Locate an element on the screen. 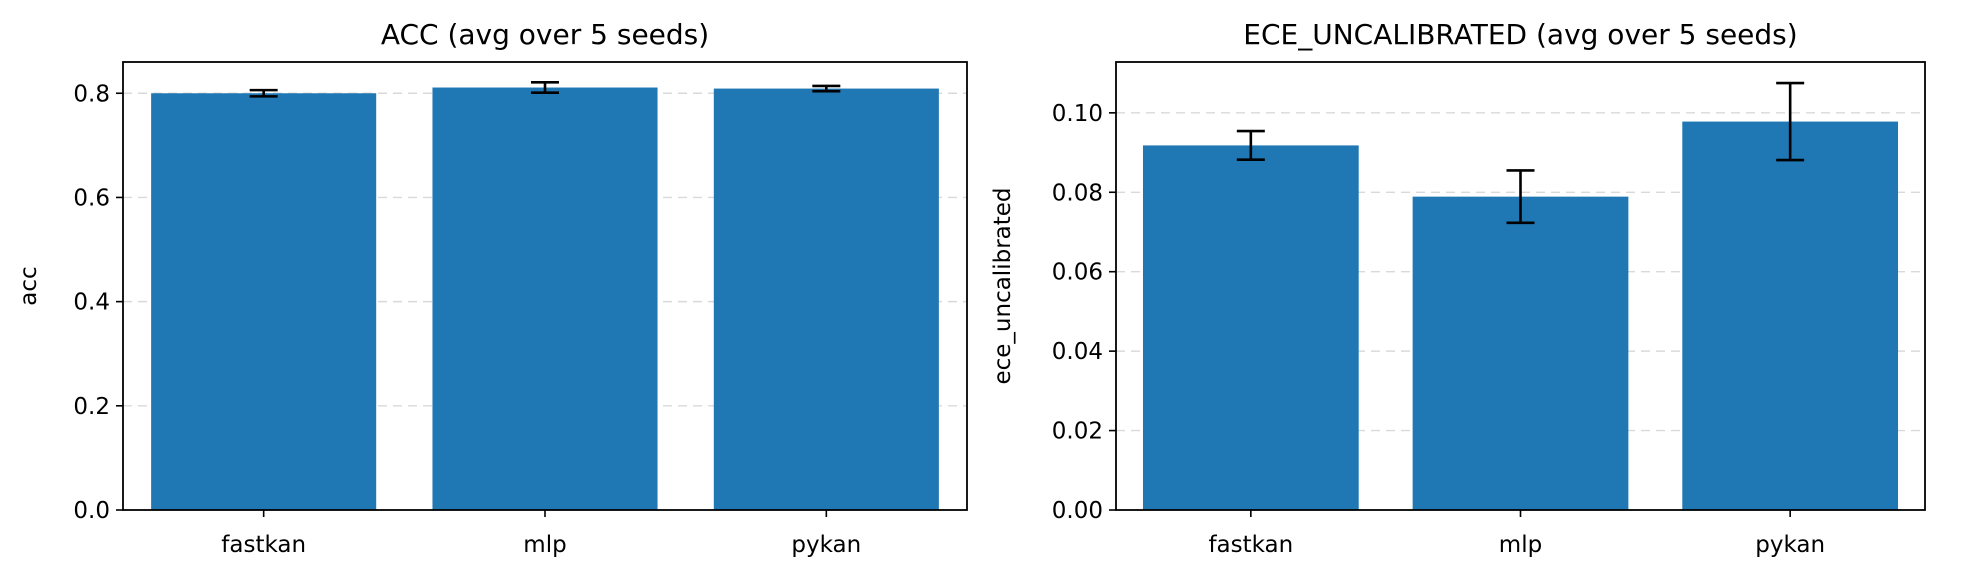 This screenshot has height=581, width=1980. y-tick-label: 0.00 is located at coordinates (1077, 511).